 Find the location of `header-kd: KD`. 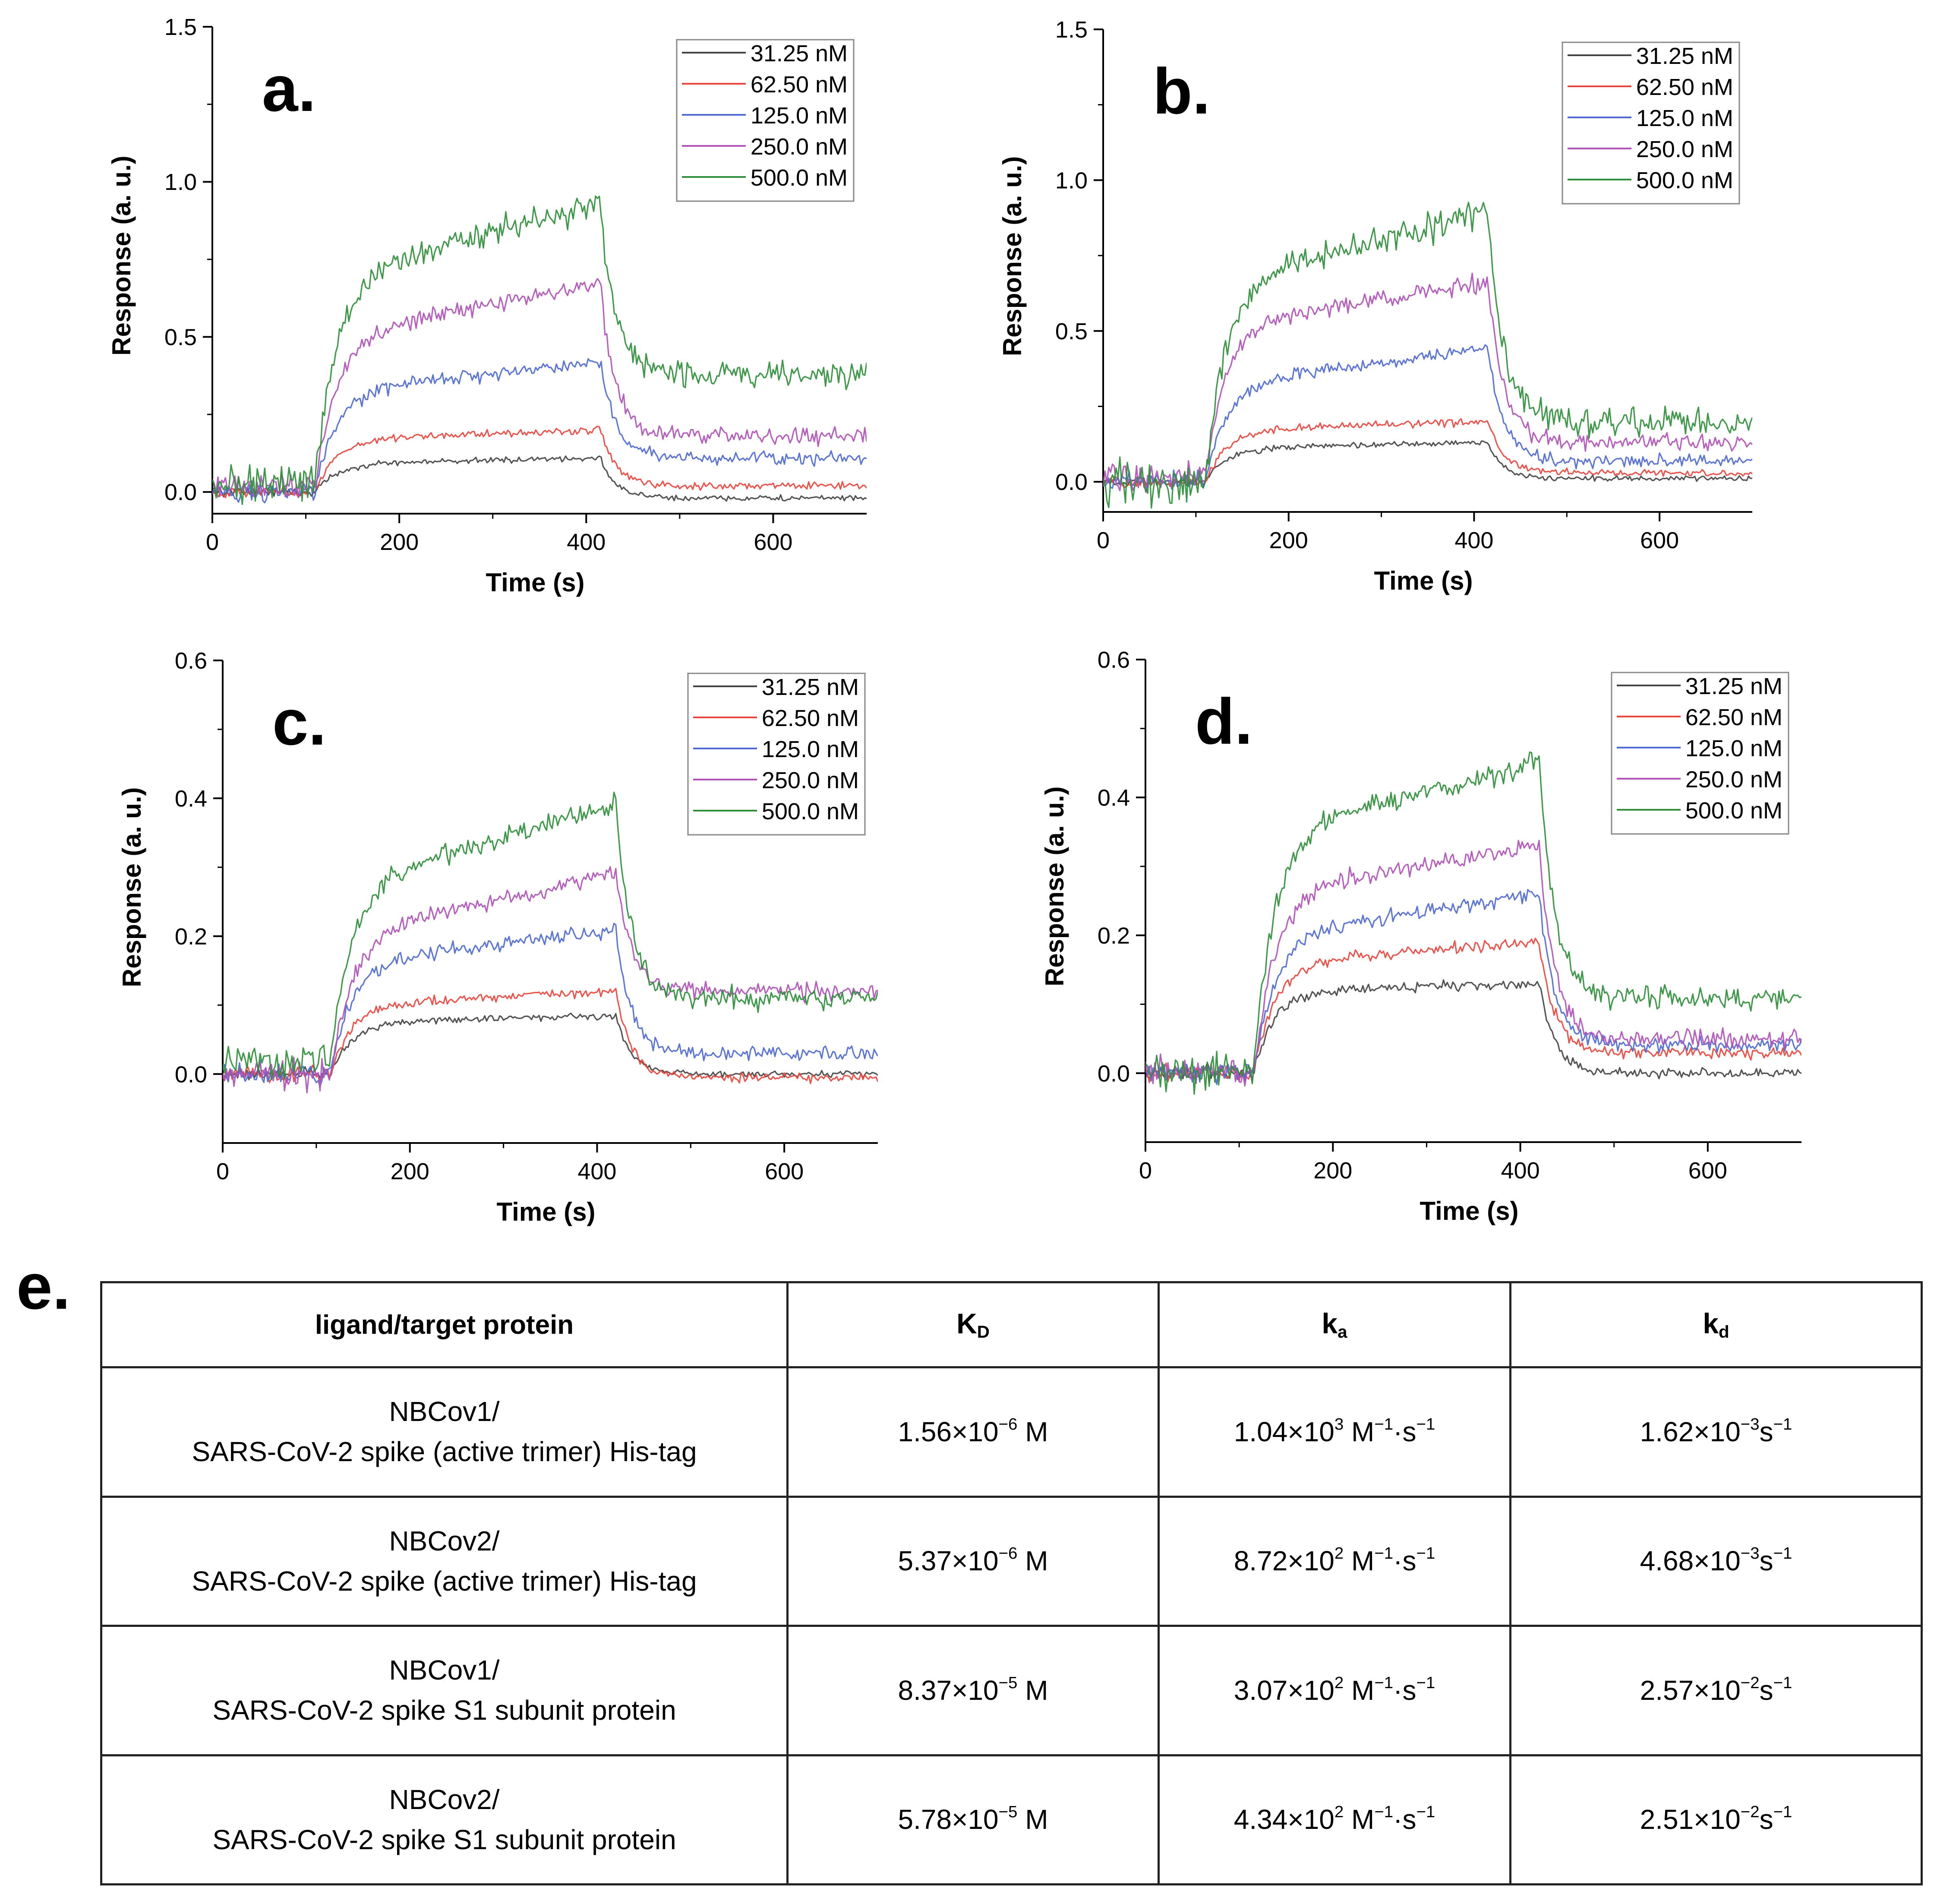

header-kd: KD is located at coordinates (973, 1324).